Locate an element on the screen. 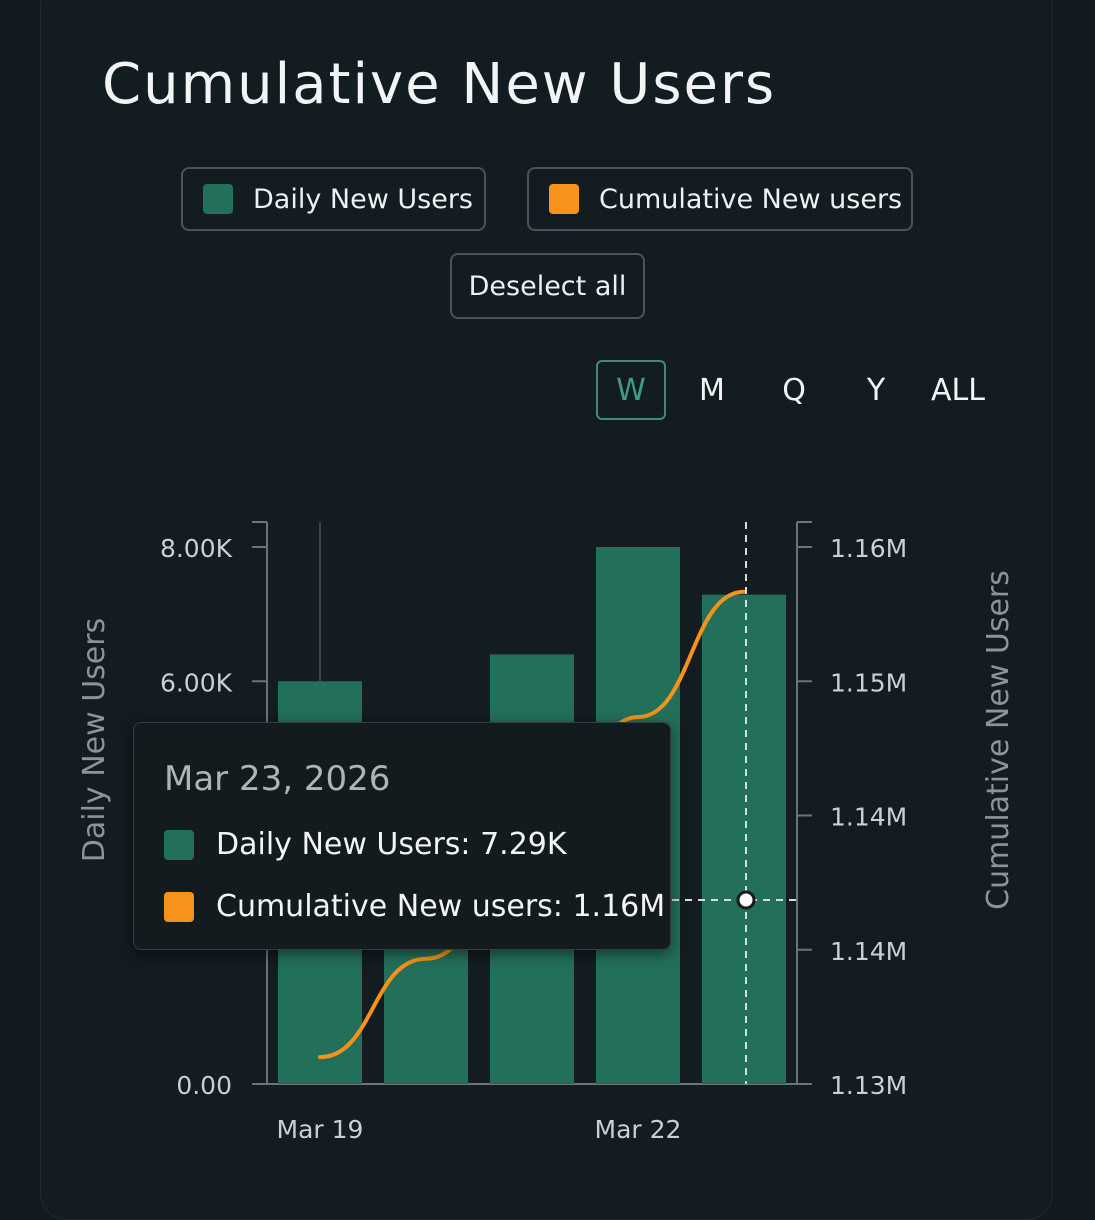 The width and height of the screenshot is (1095, 1220). y2-axis-title: Cumulative New Users is located at coordinates (998, 740).